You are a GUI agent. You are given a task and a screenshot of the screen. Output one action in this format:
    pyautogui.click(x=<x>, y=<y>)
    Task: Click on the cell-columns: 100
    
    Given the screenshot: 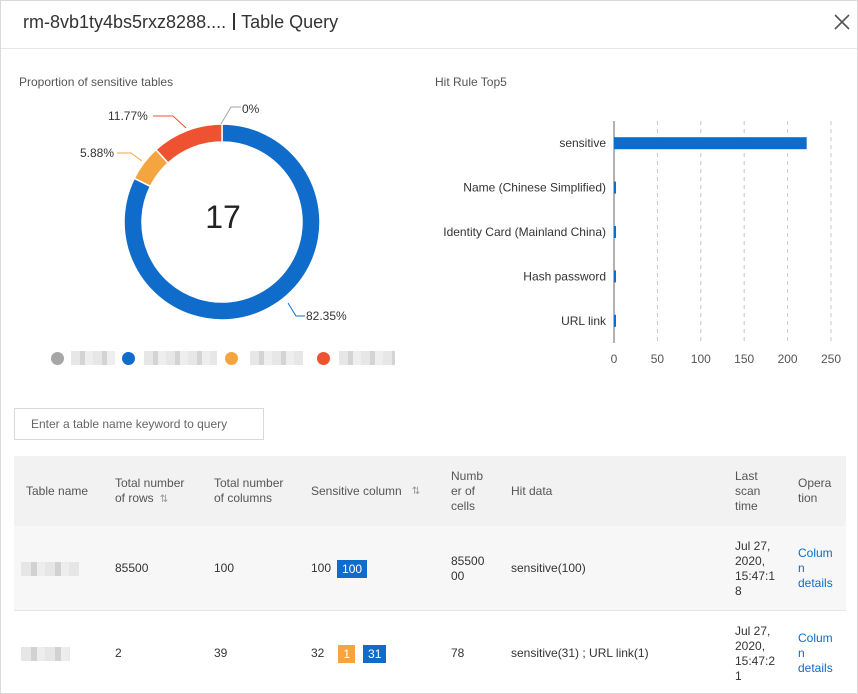 What is the action you would take?
    pyautogui.click(x=224, y=568)
    